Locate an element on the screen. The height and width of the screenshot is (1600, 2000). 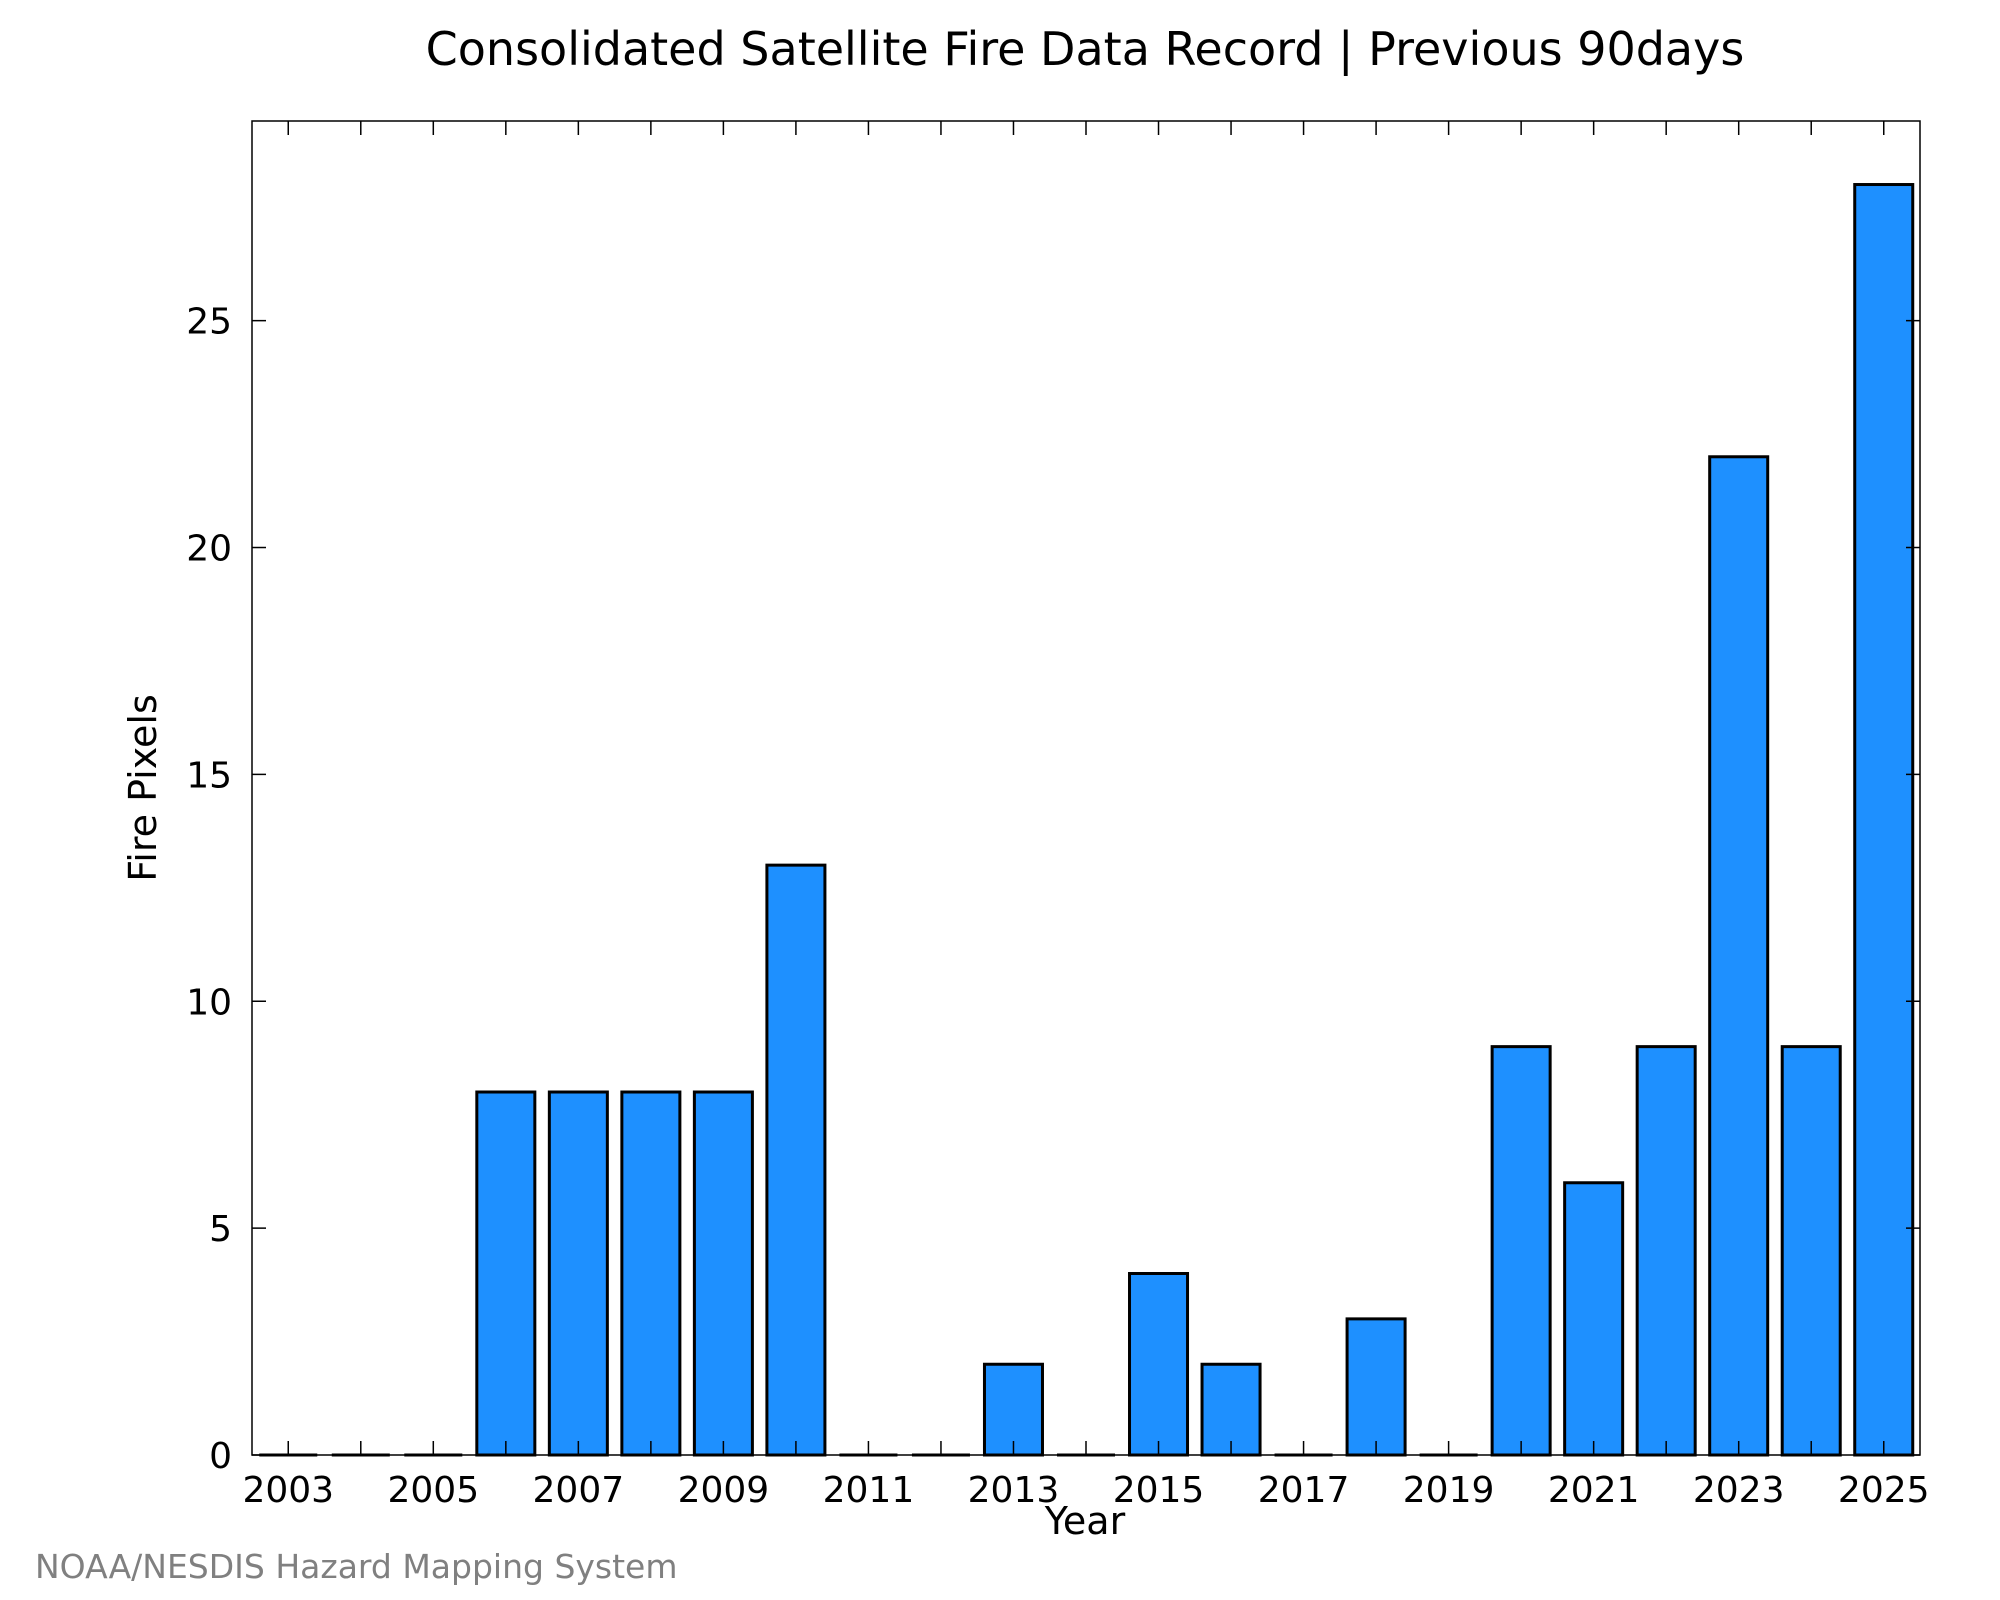
bar-2009 is located at coordinates (723, 1273).